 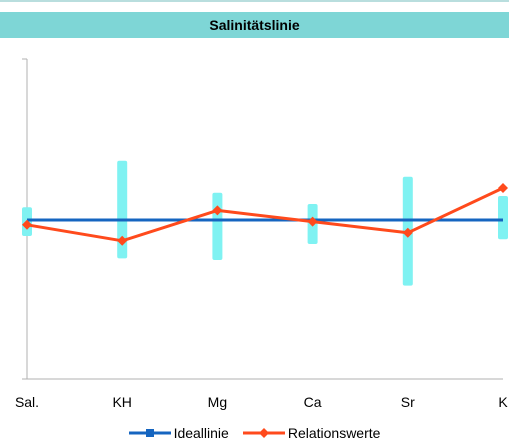 I want to click on x-tick-label-1: KH, so click(x=121, y=402).